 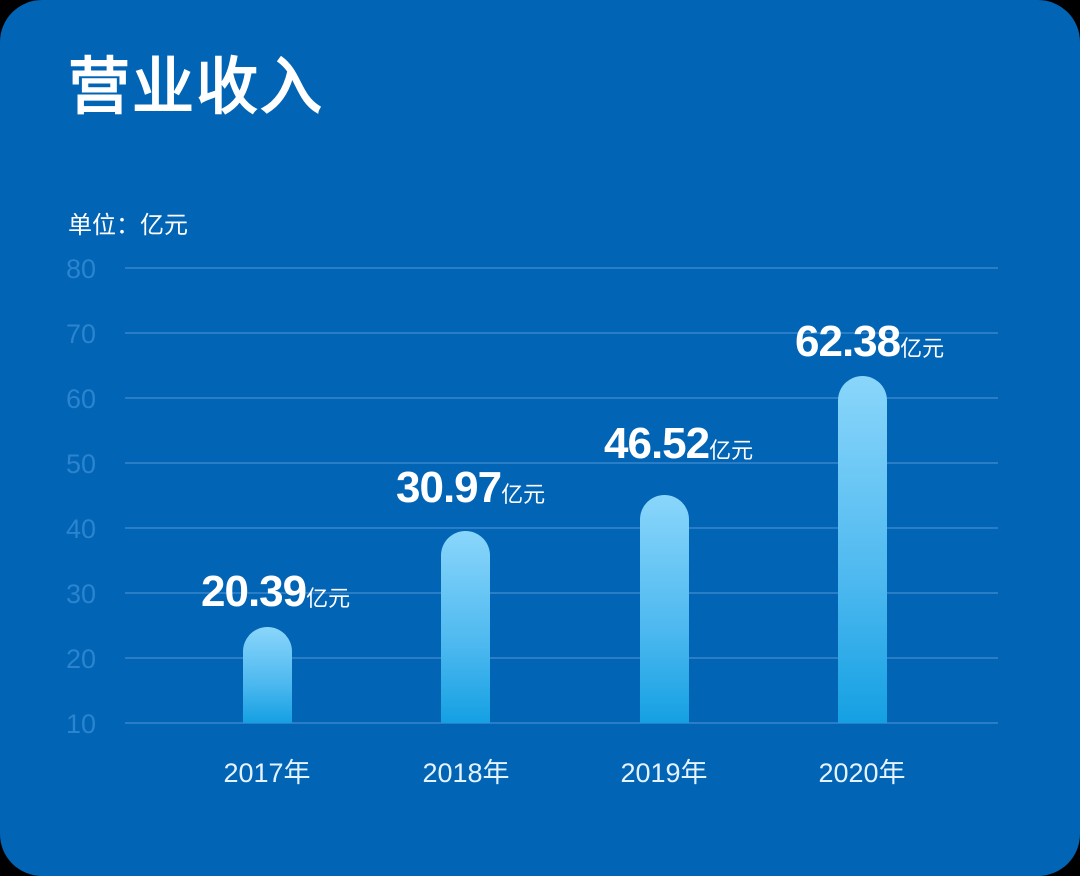 What do you see at coordinates (664, 609) in the screenshot?
I see `bar-2019` at bounding box center [664, 609].